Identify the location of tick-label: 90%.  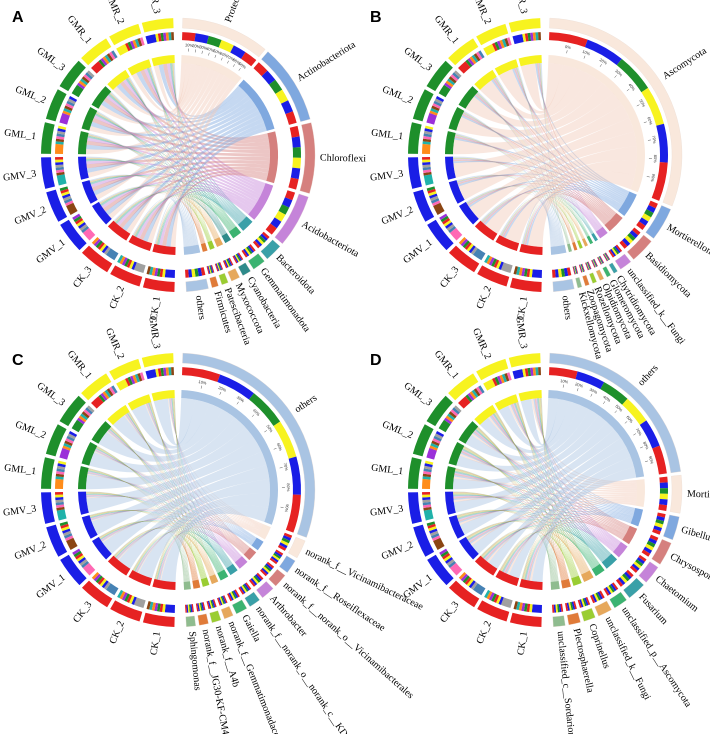
(287, 508).